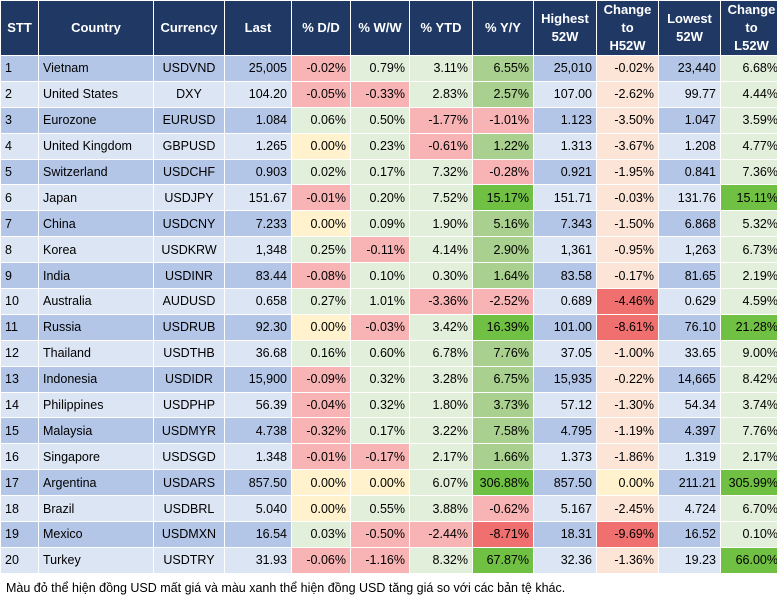 The width and height of the screenshot is (777, 602). Describe the element at coordinates (749, 509) in the screenshot. I see `cell-chl: 6.70%` at that location.